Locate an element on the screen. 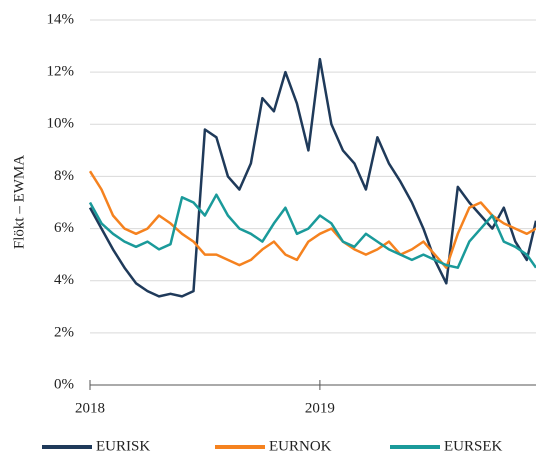 The image size is (536, 459). y-tick-label: 12% is located at coordinates (61, 72).